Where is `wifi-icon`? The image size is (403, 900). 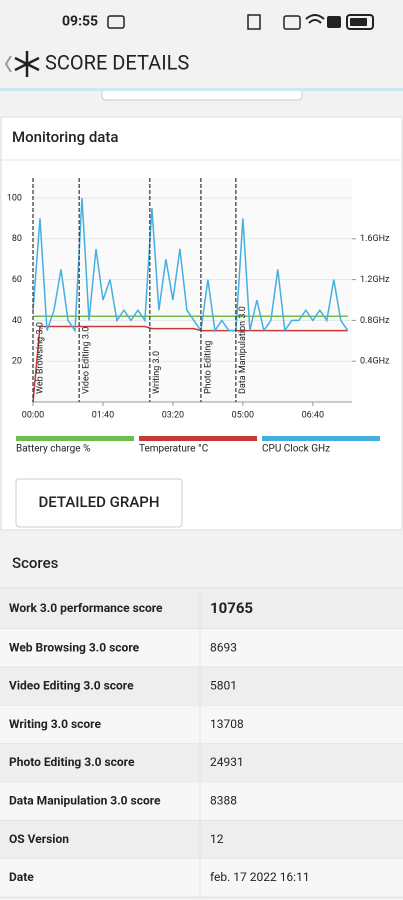 wifi-icon is located at coordinates (315, 19).